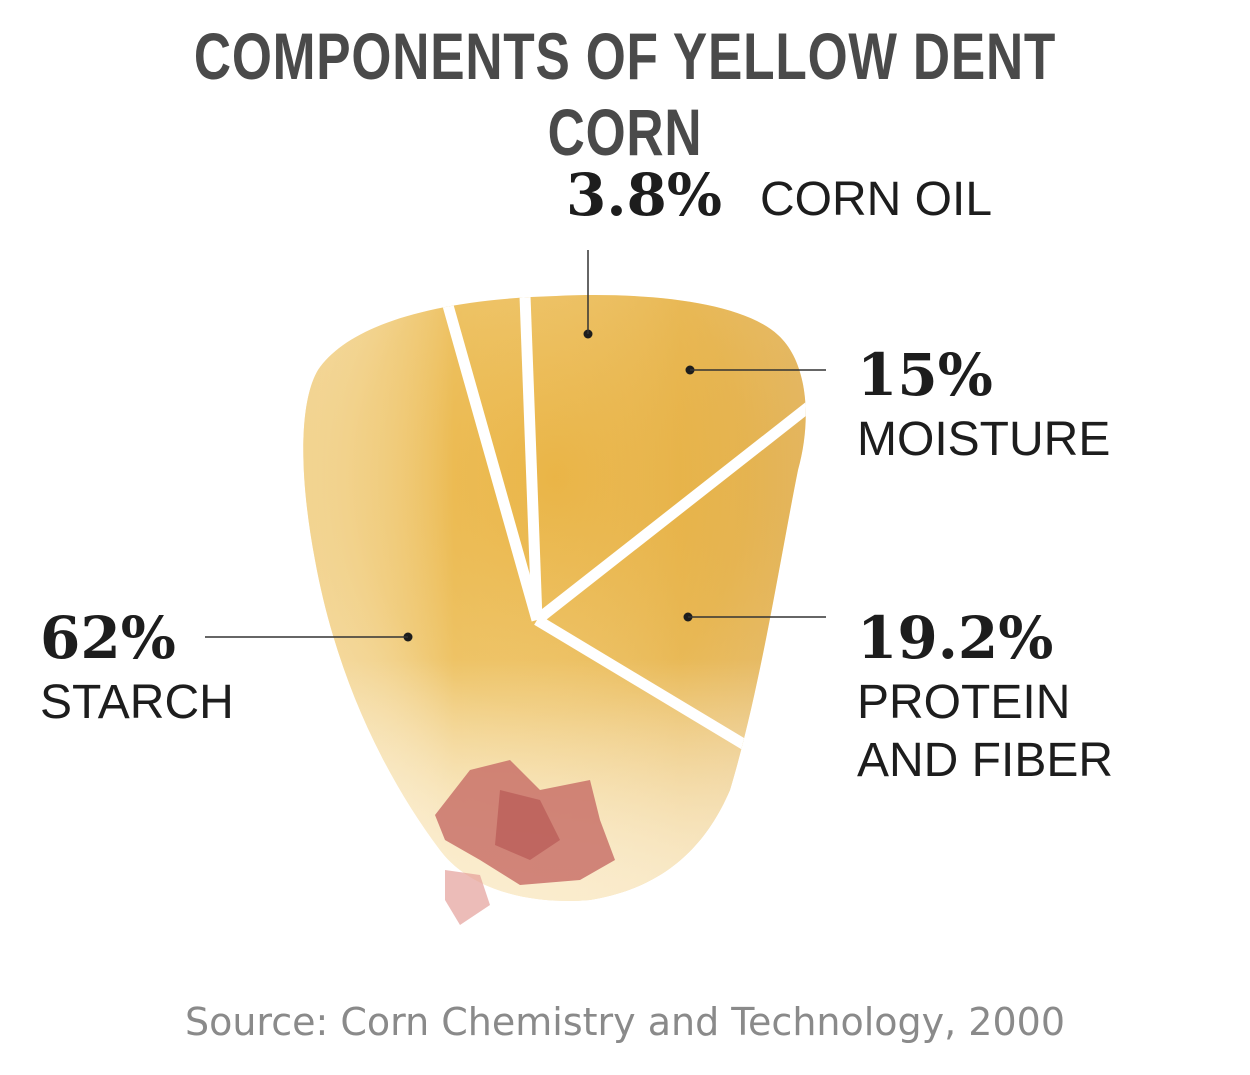 The width and height of the screenshot is (1250, 1075). I want to click on slice-value-corn-oil: 3.8%, so click(644, 195).